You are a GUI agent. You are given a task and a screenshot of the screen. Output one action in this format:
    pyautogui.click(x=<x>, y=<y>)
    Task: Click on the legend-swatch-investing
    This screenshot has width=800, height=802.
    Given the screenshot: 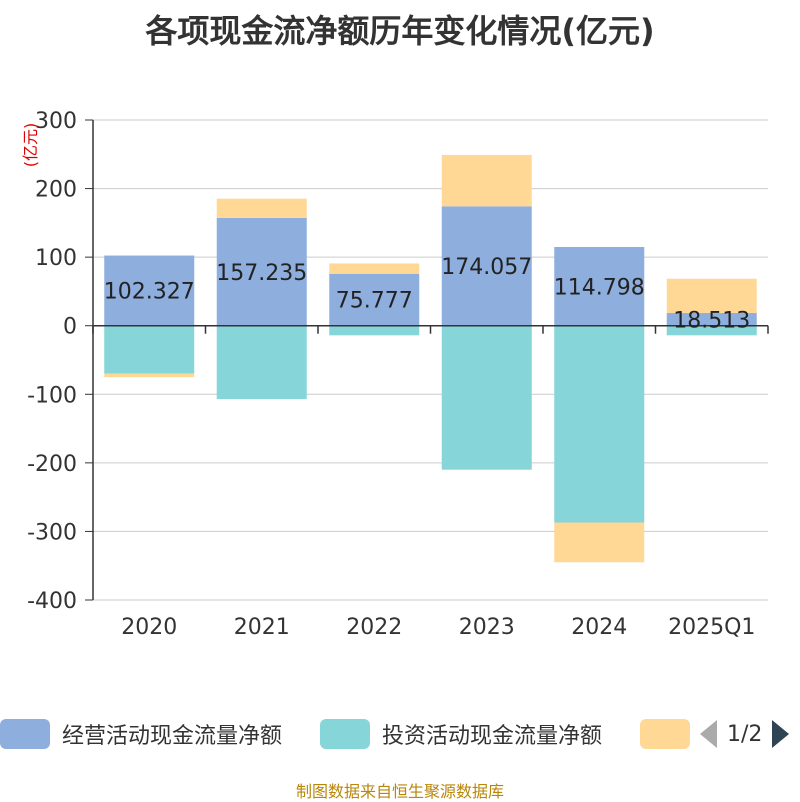 What is the action you would take?
    pyautogui.click(x=345, y=734)
    